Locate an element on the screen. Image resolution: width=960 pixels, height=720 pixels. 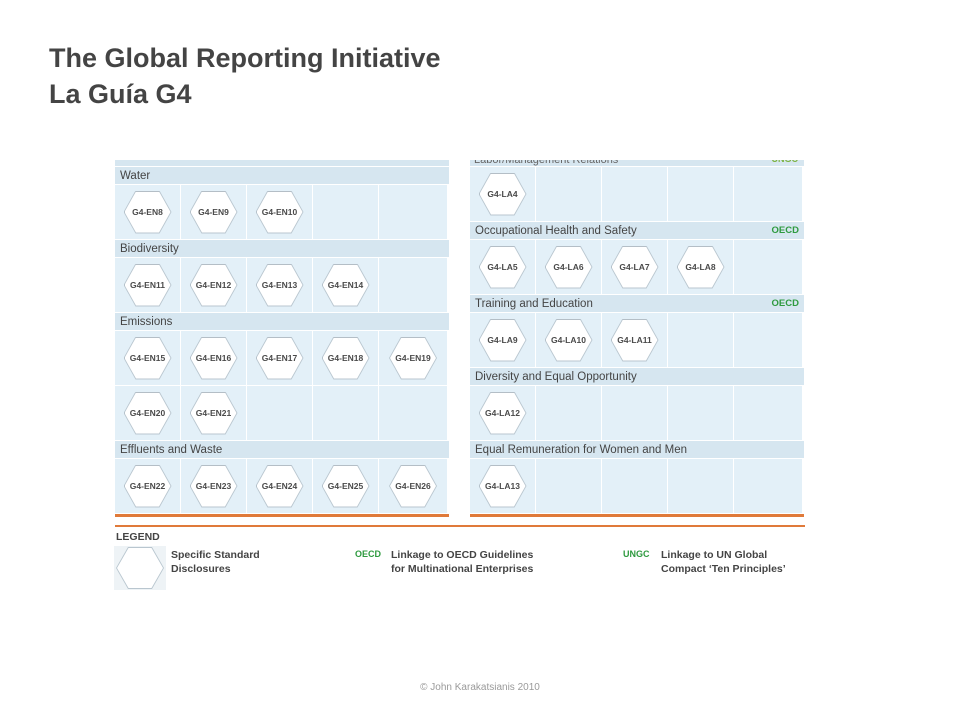
hexagon-icon: G4-EN14 is located at coordinates (345, 285).